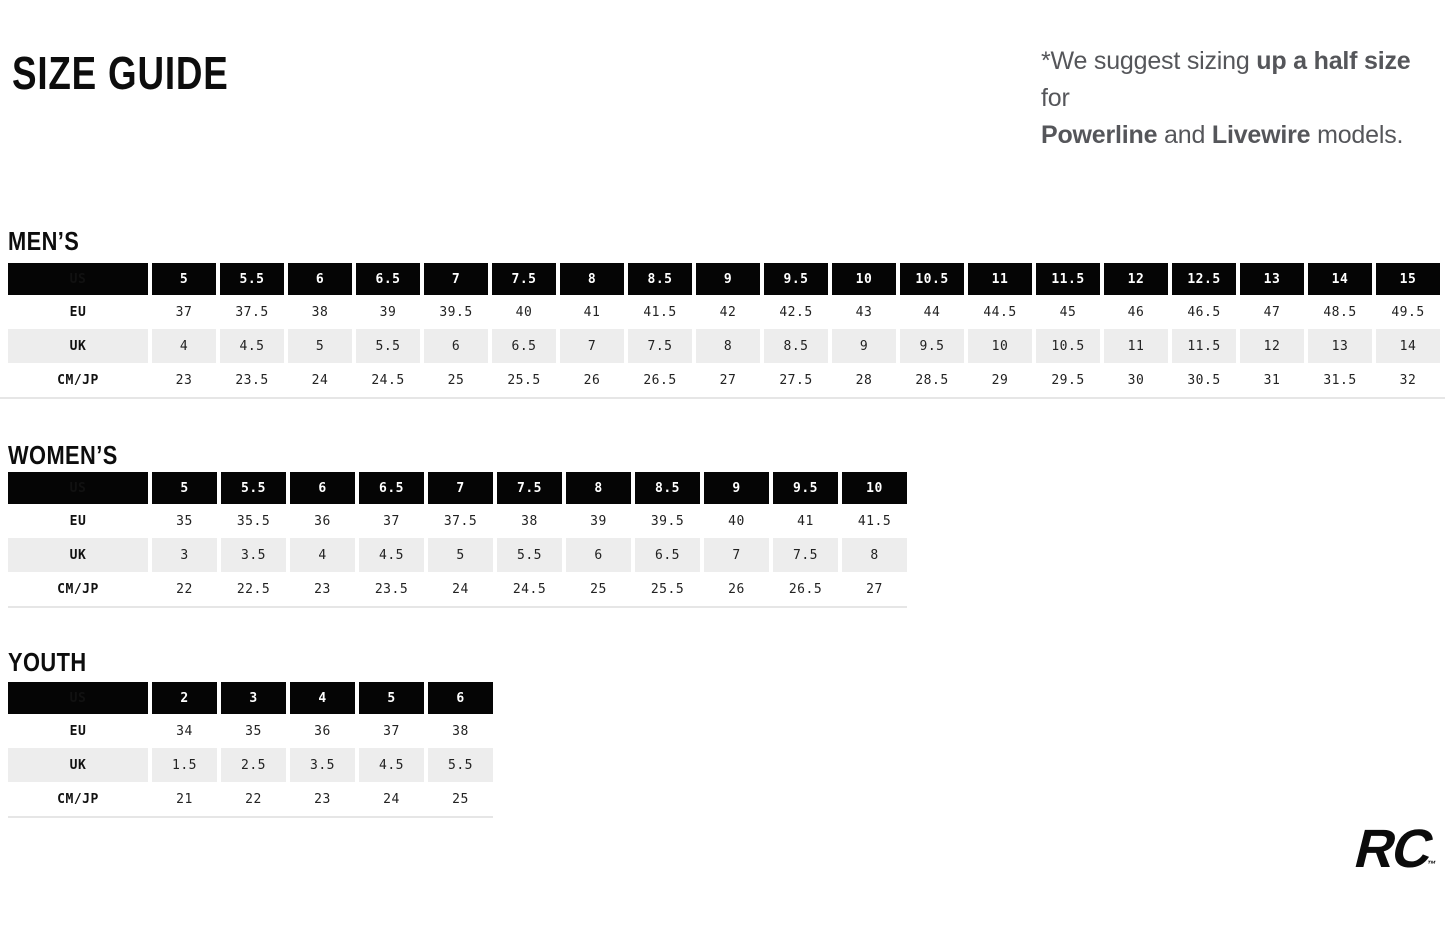 The image size is (1445, 927). I want to click on size-value-cell: 24, so click(391, 799).